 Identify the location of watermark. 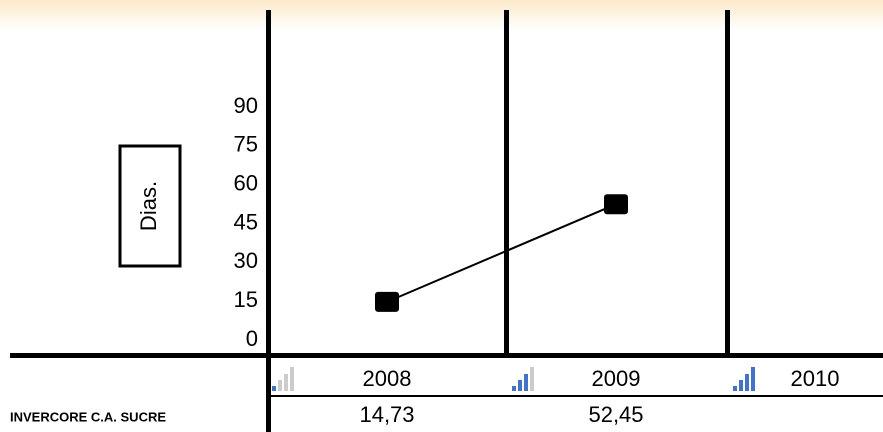
(441, 15).